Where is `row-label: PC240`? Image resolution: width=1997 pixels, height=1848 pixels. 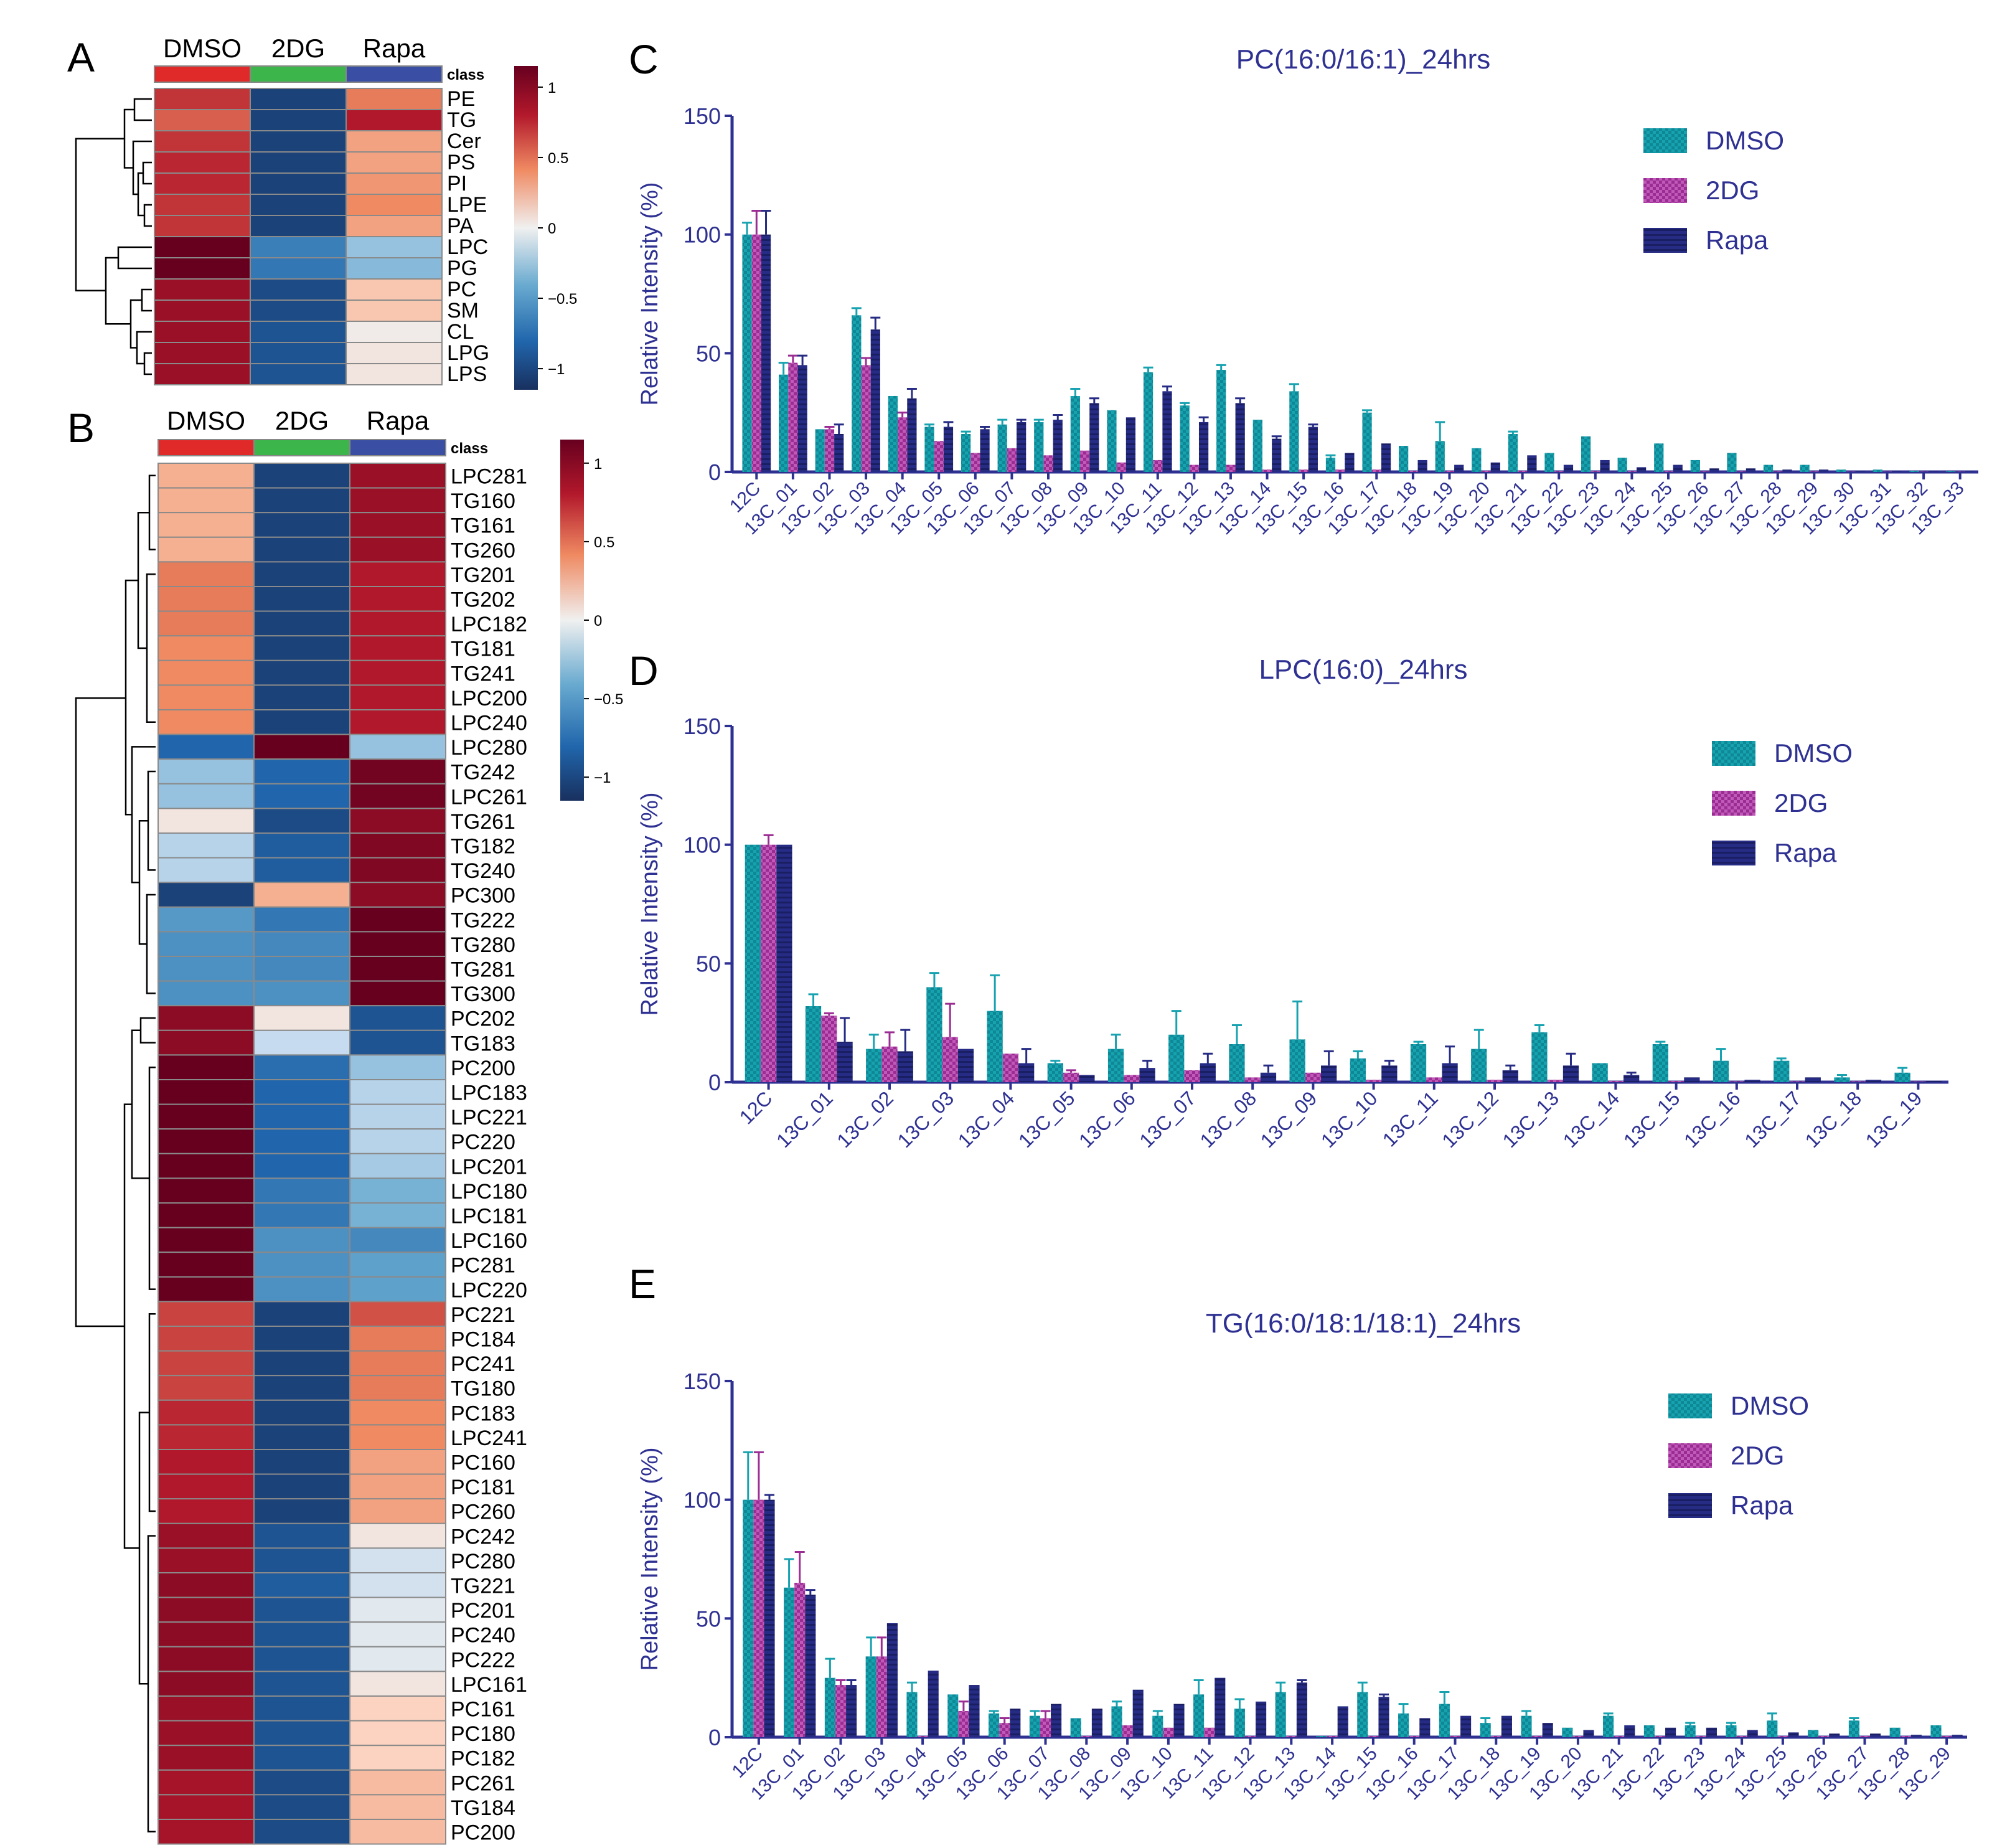
row-label: PC240 is located at coordinates (483, 1636).